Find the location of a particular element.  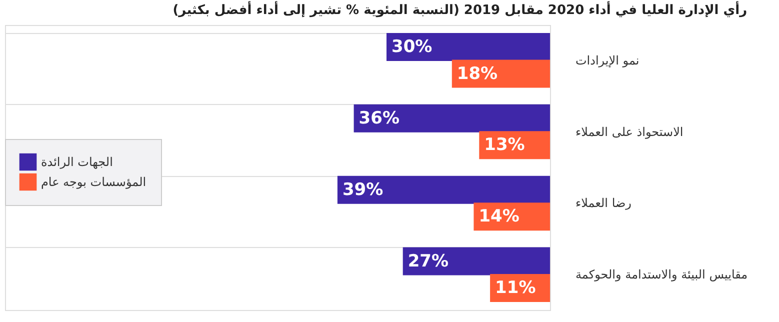

data-label: 11% is located at coordinates (515, 288).